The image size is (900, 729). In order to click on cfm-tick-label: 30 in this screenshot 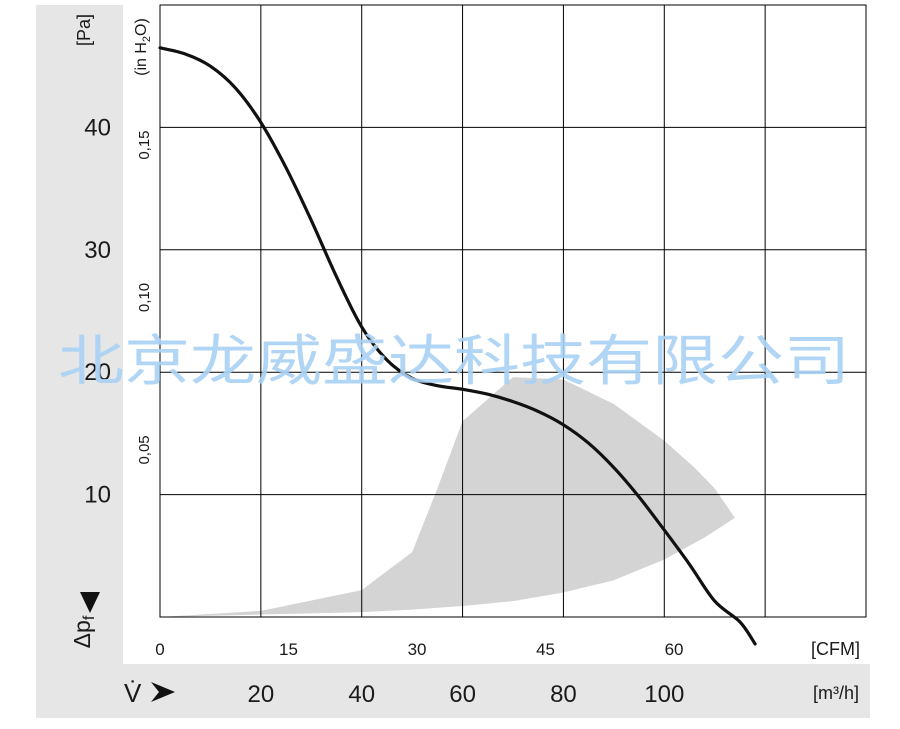, I will do `click(417, 649)`.